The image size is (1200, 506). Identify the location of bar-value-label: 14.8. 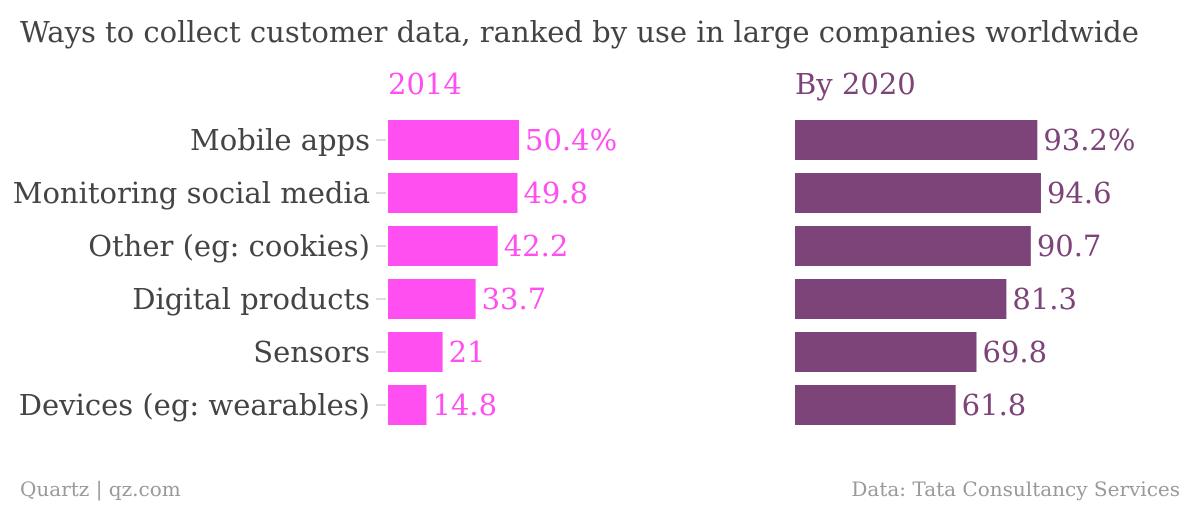
(464, 405).